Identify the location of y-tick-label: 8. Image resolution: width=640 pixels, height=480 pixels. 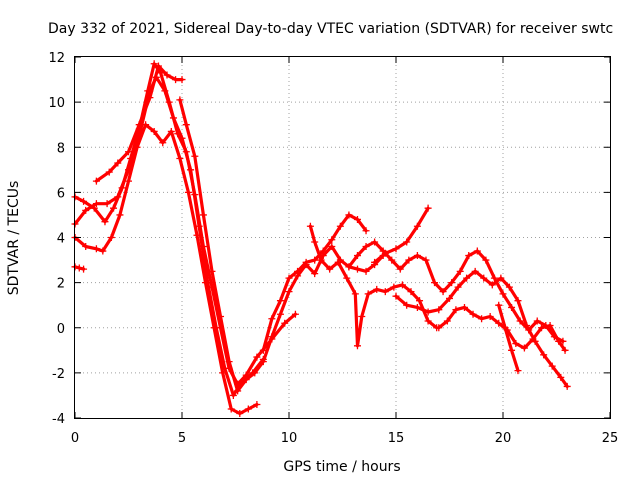
(61, 148).